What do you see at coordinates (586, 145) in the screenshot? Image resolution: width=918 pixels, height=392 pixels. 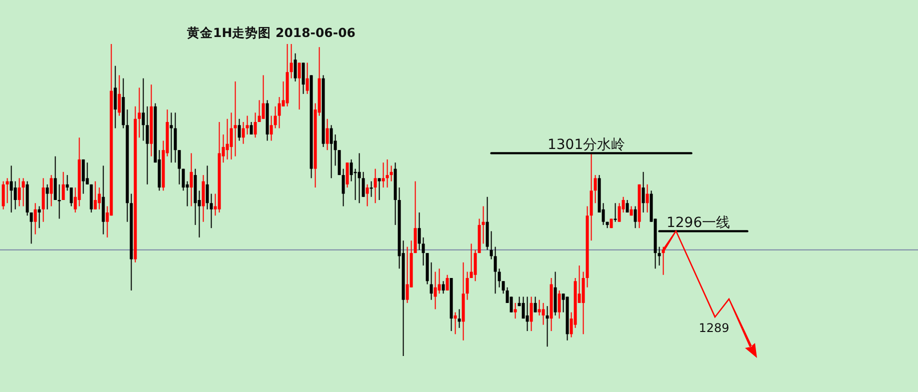 I see `annotation: 1301分水岭` at bounding box center [586, 145].